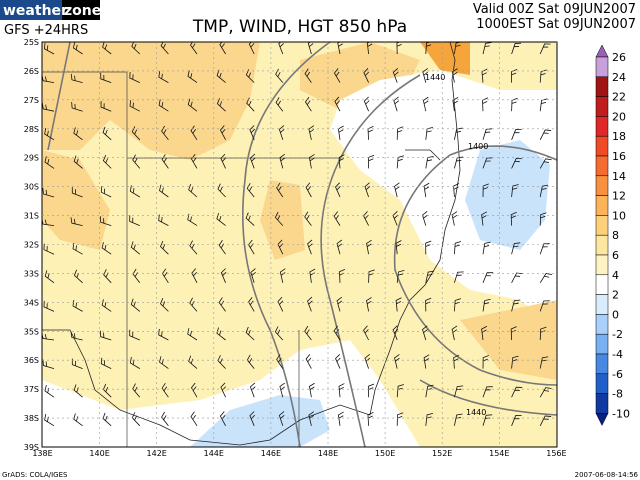  Describe the element at coordinates (82, 11) in the screenshot. I see `logo-zone: zone` at that location.